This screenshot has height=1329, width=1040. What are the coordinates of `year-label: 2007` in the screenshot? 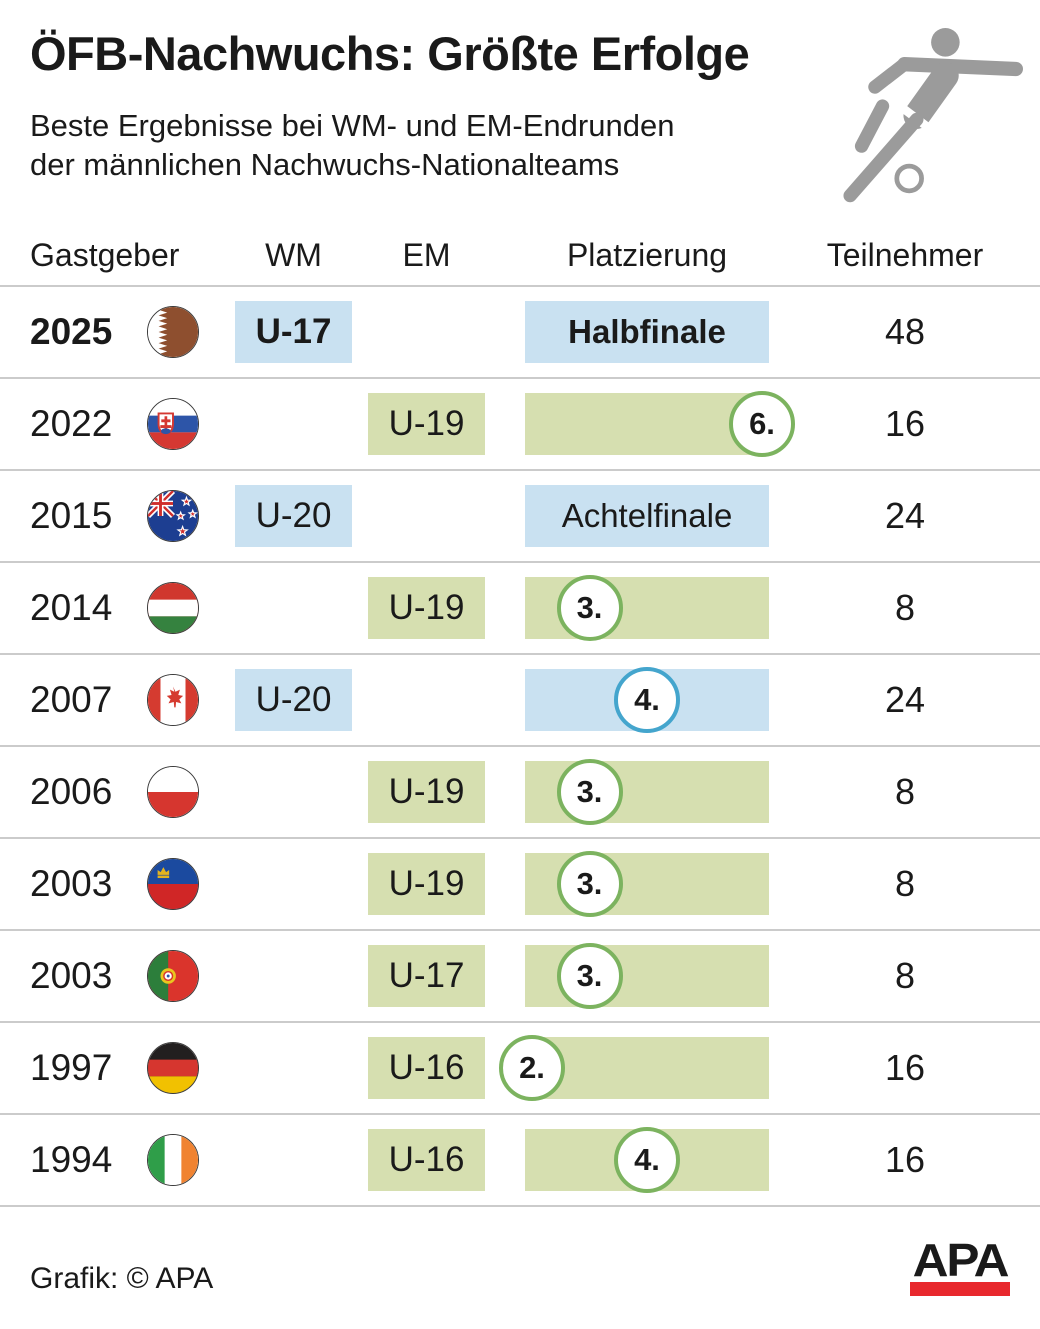 It's located at (71, 699).